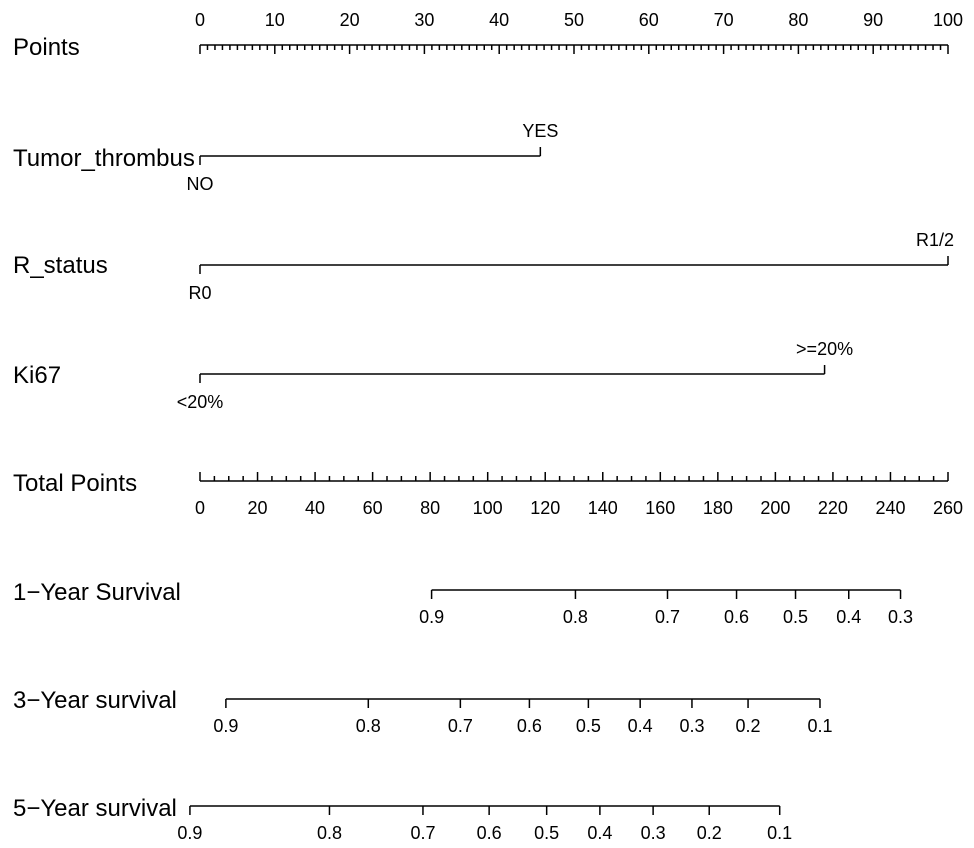  Describe the element at coordinates (350, 20) in the screenshot. I see `points-tick-label: 20` at that location.